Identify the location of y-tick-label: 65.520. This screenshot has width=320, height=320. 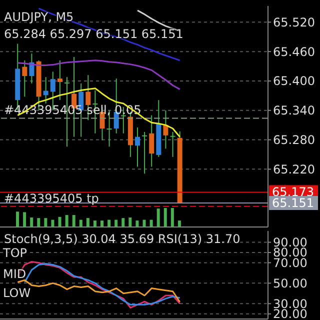
(294, 22).